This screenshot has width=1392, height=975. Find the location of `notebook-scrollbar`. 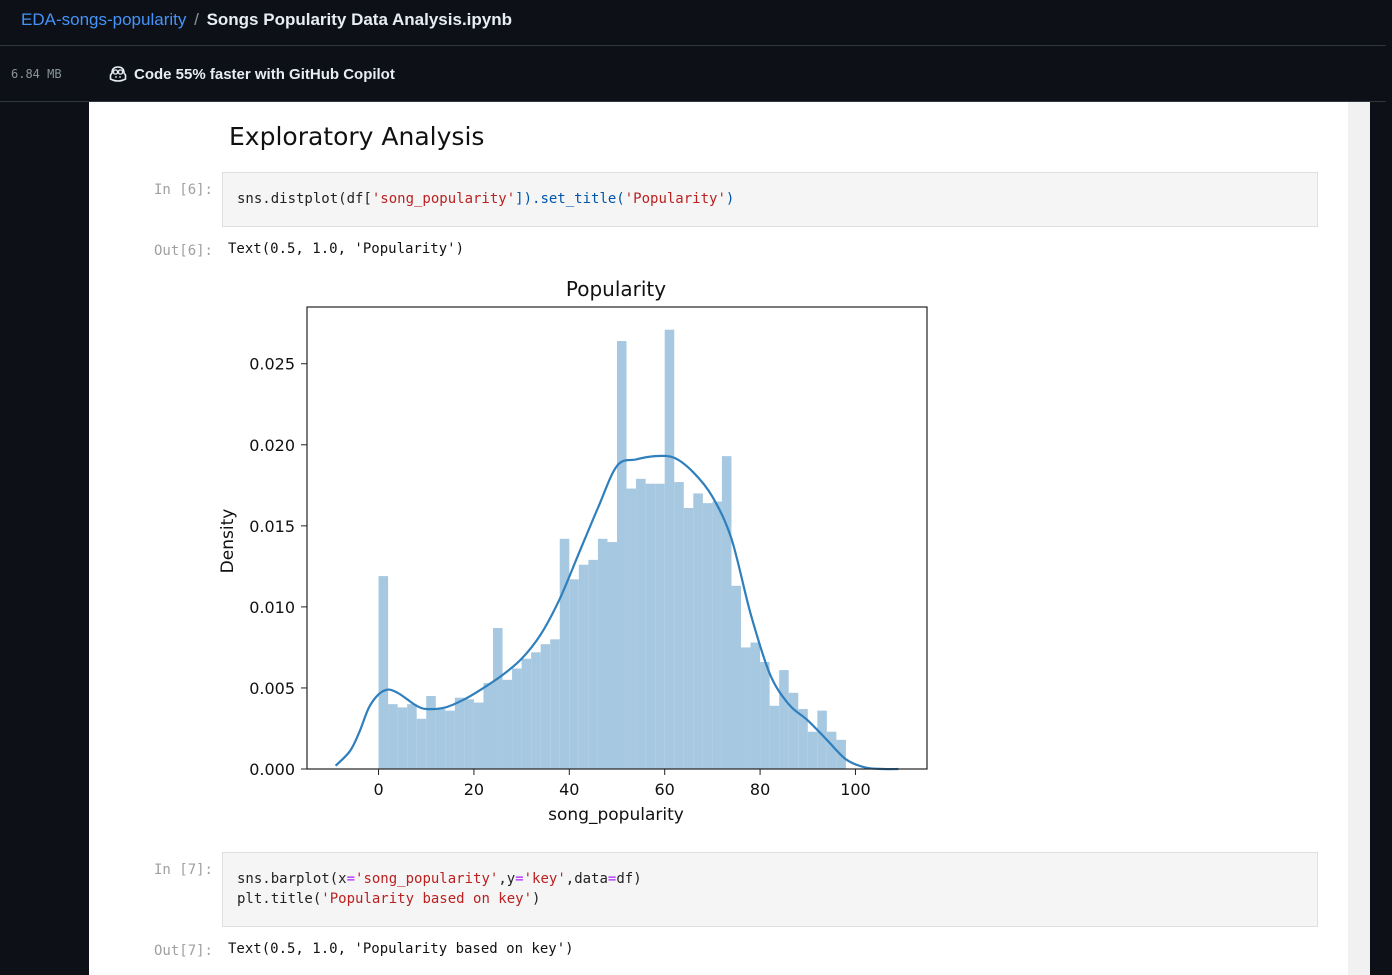

notebook-scrollbar is located at coordinates (1359, 538).